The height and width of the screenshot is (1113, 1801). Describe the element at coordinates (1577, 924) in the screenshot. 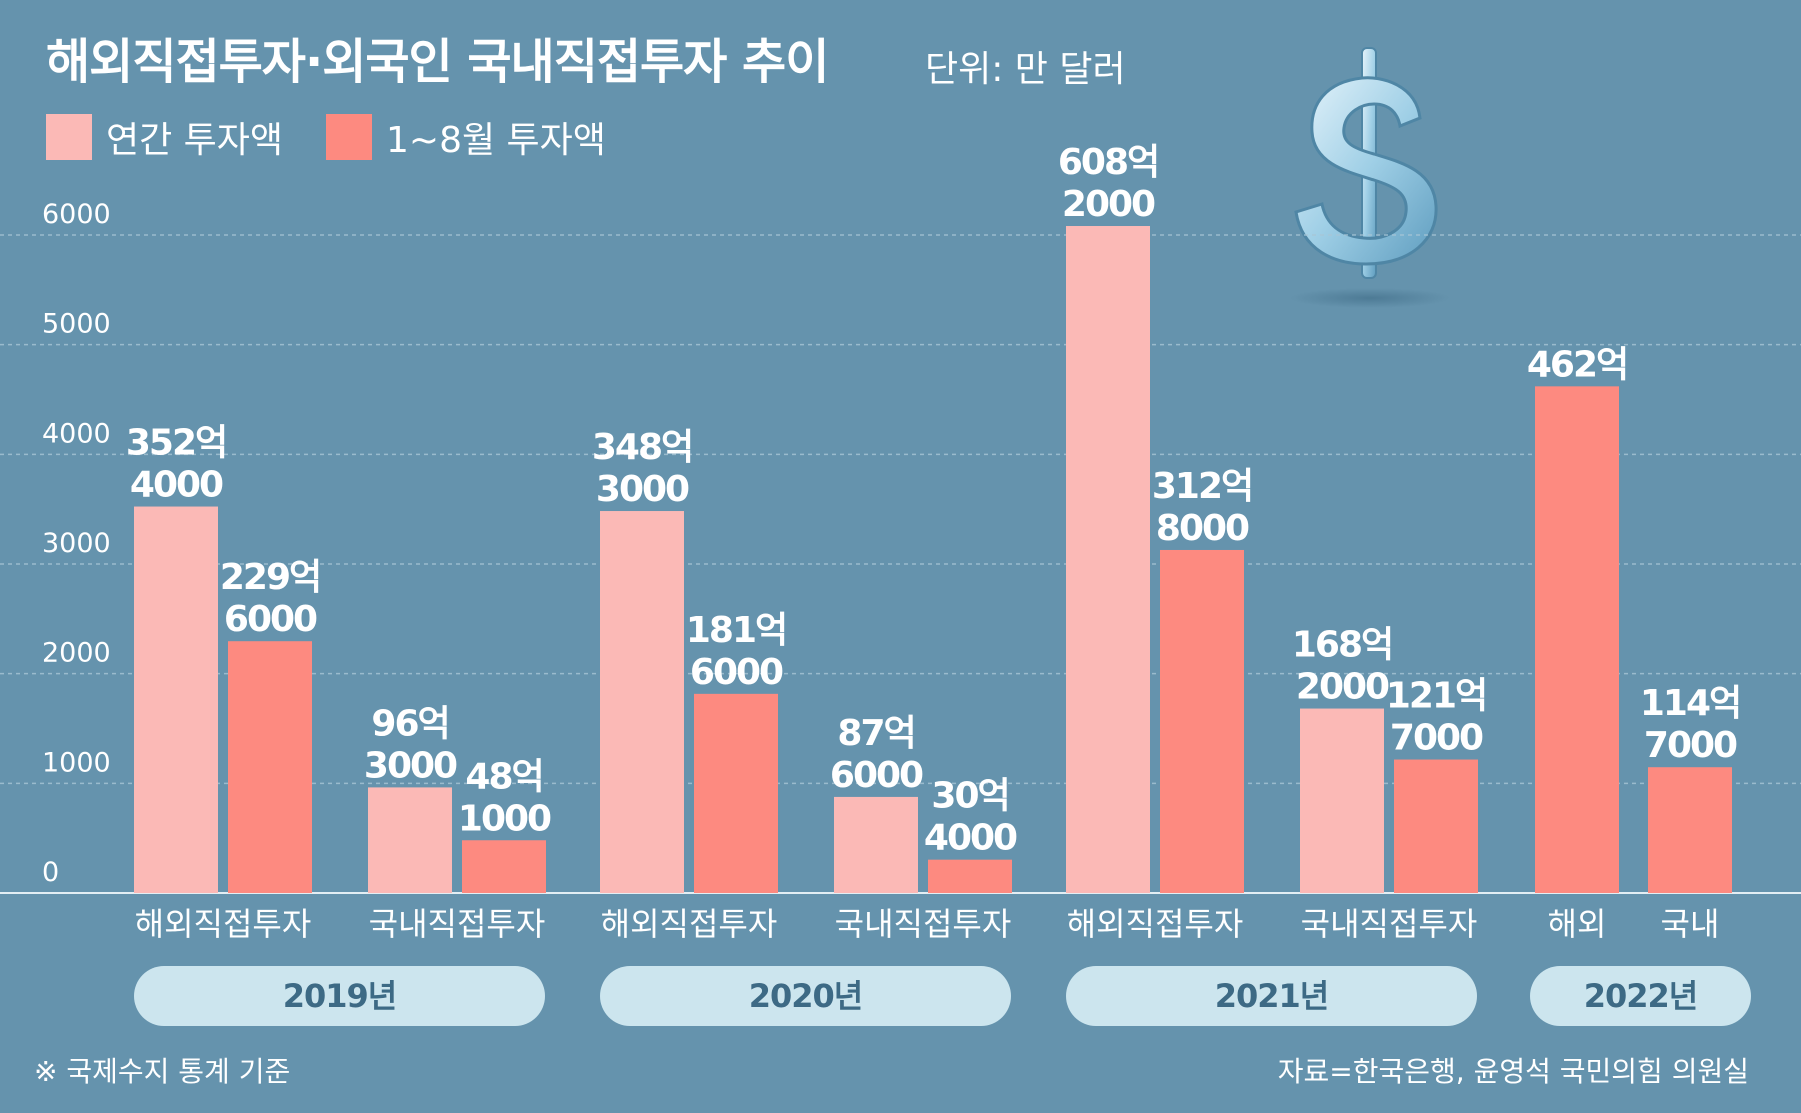

I see `category-label: 해외` at that location.